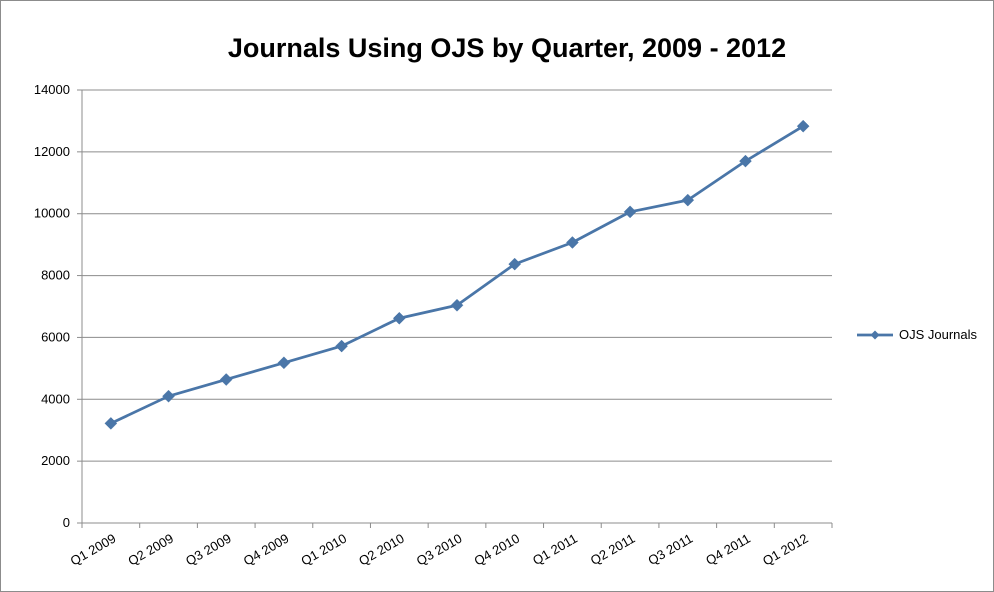 This screenshot has height=592, width=994. Describe the element at coordinates (381, 550) in the screenshot. I see `x-tick-label: Q2 2010` at that location.